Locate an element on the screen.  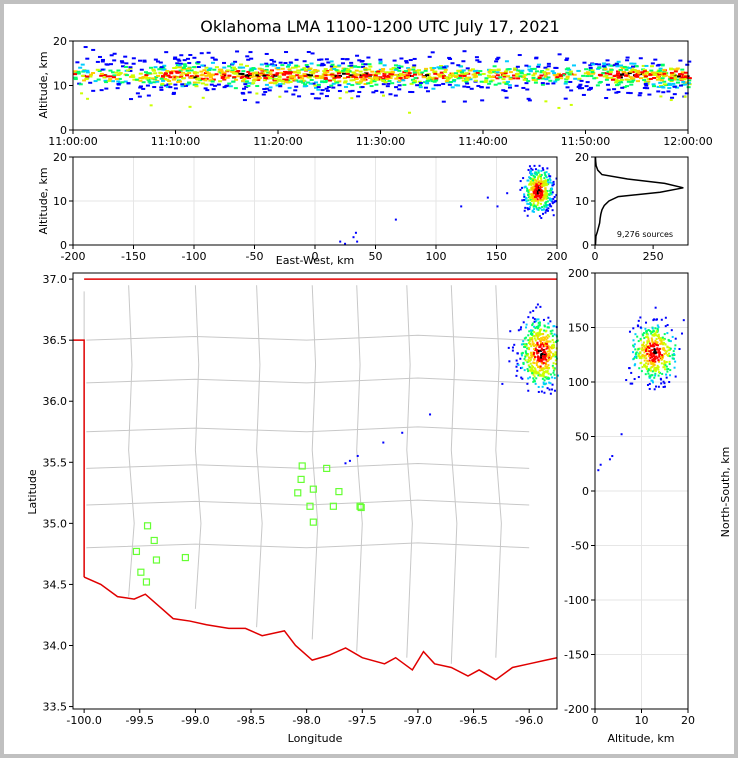
y-tick-label: 0 is located at coordinates (585, 245).